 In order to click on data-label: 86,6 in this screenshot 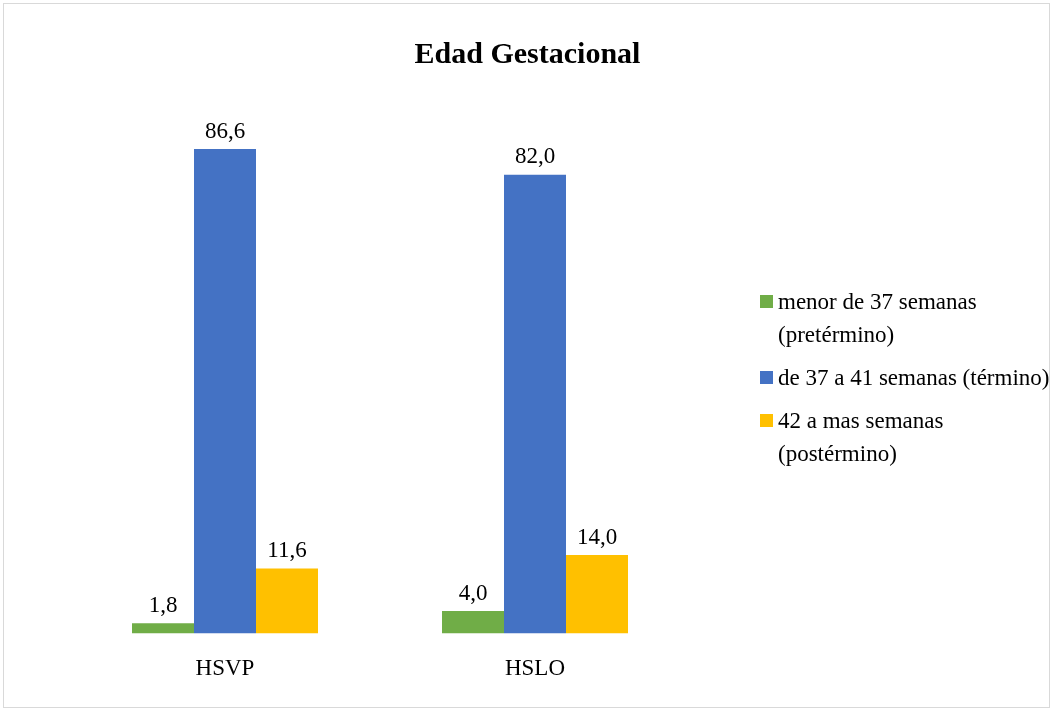, I will do `click(225, 130)`.